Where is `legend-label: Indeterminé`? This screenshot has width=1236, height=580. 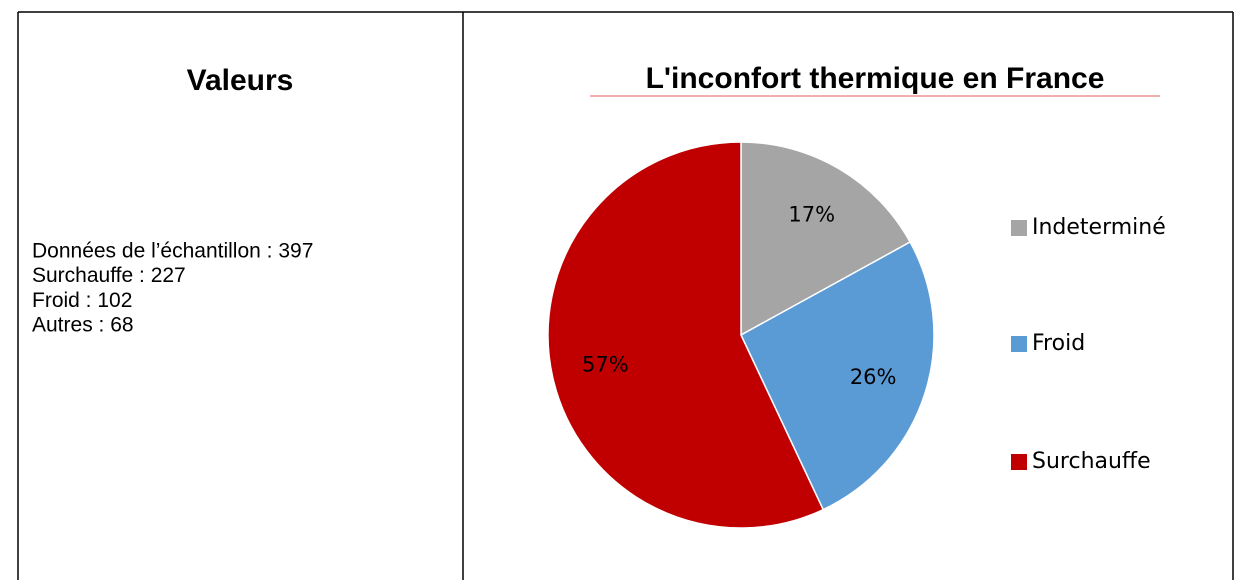
legend-label: Indeterminé is located at coordinates (1099, 227).